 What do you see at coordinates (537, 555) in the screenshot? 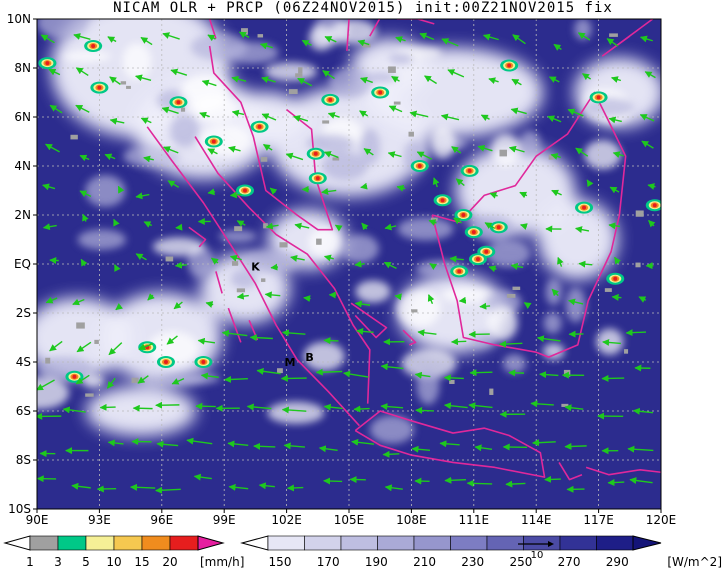
I see `reference-vector-label: 10` at bounding box center [537, 555].